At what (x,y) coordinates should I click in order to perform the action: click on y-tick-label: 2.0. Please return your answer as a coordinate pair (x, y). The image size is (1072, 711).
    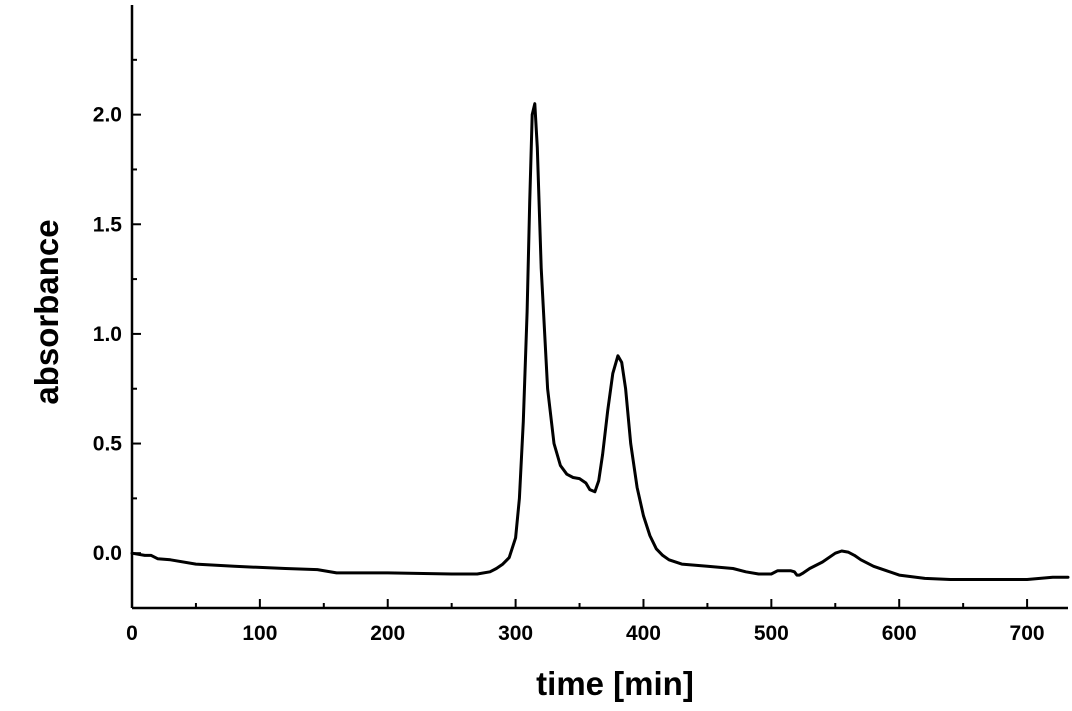
    Looking at the image, I should click on (107, 115).